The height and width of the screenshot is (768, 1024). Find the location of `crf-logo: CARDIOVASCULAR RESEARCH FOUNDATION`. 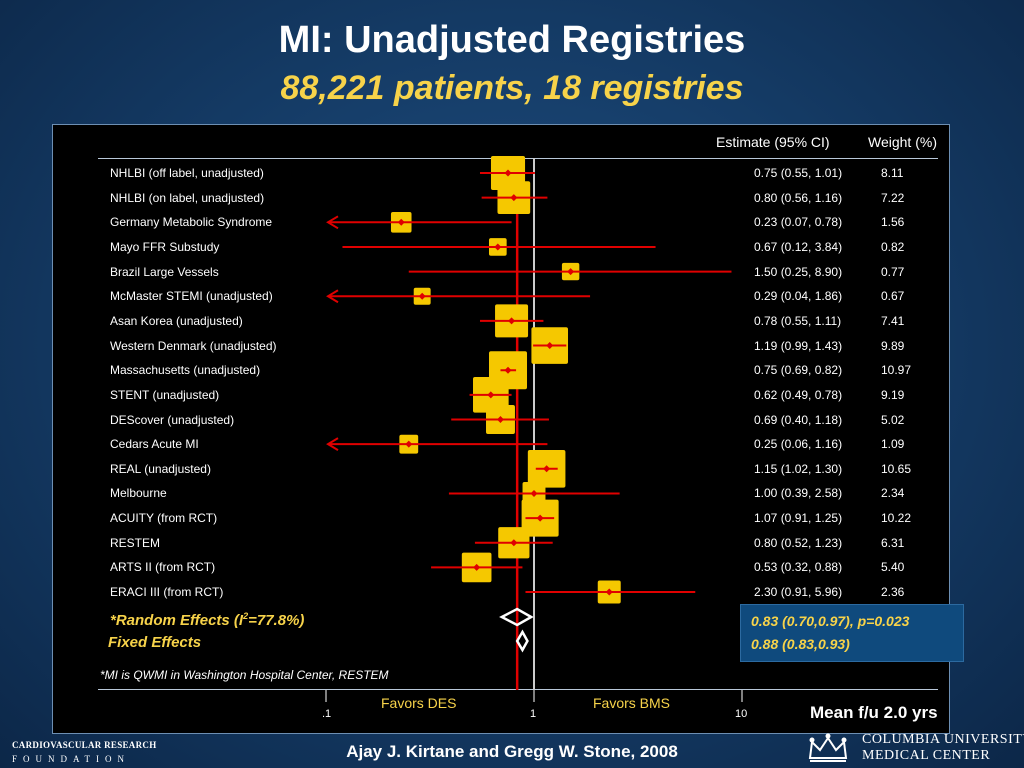

crf-logo: CARDIOVASCULAR RESEARCH FOUNDATION is located at coordinates (84, 752).